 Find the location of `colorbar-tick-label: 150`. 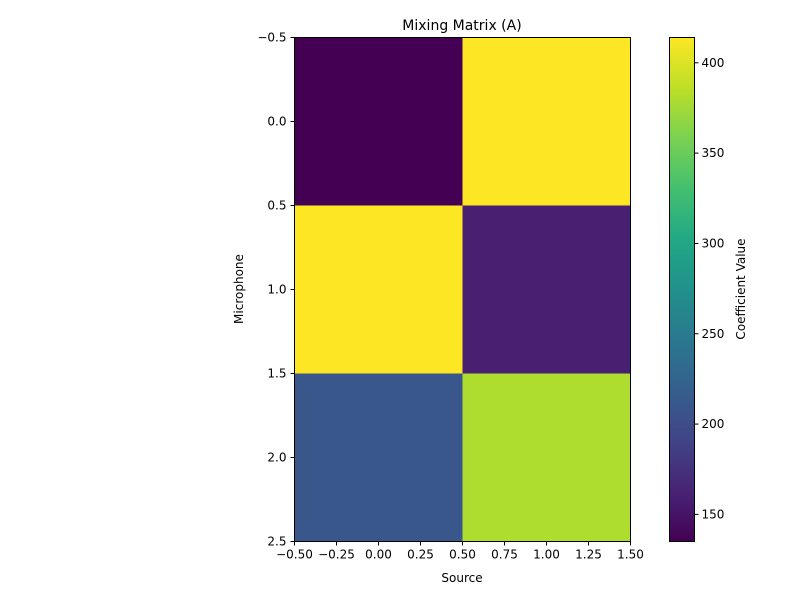

colorbar-tick-label: 150 is located at coordinates (713, 514).